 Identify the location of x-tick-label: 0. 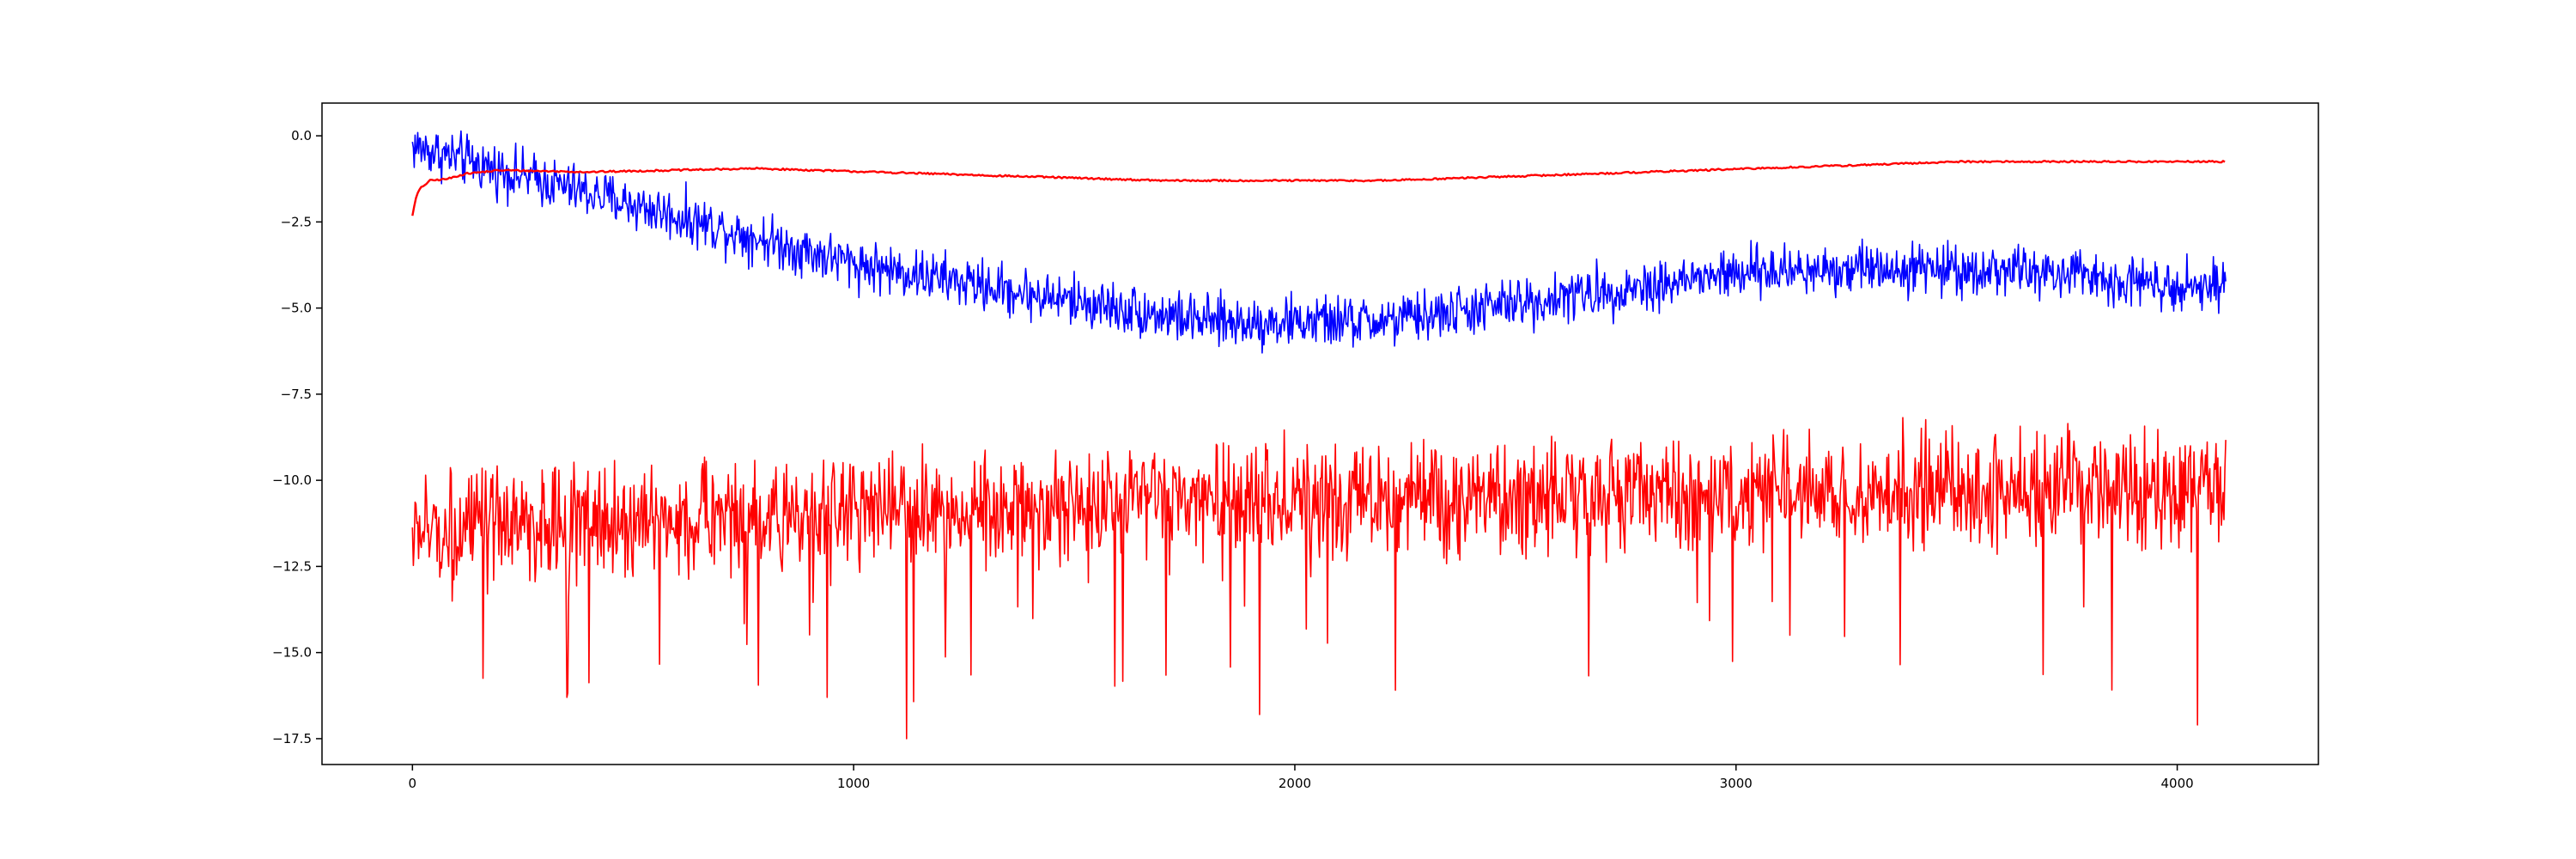
(413, 783).